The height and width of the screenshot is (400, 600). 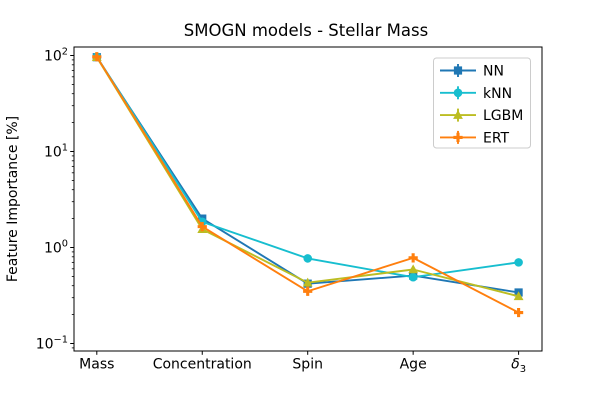 I want to click on legend-entry-NN: NN, so click(x=472, y=72).